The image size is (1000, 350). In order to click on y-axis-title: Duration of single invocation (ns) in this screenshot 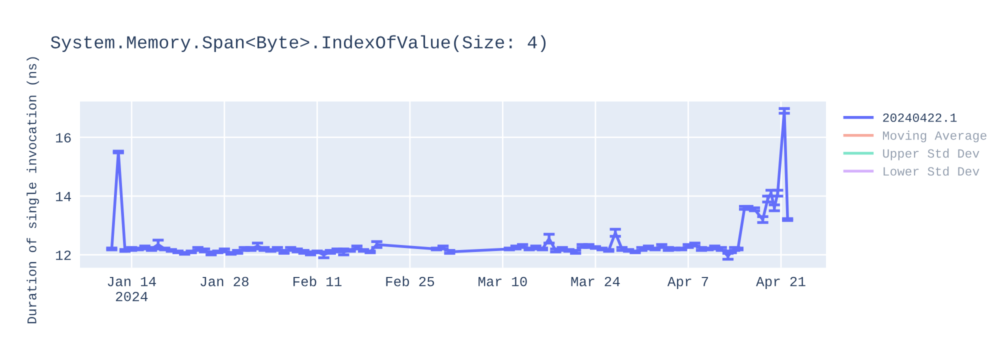, I will do `click(32, 190)`.